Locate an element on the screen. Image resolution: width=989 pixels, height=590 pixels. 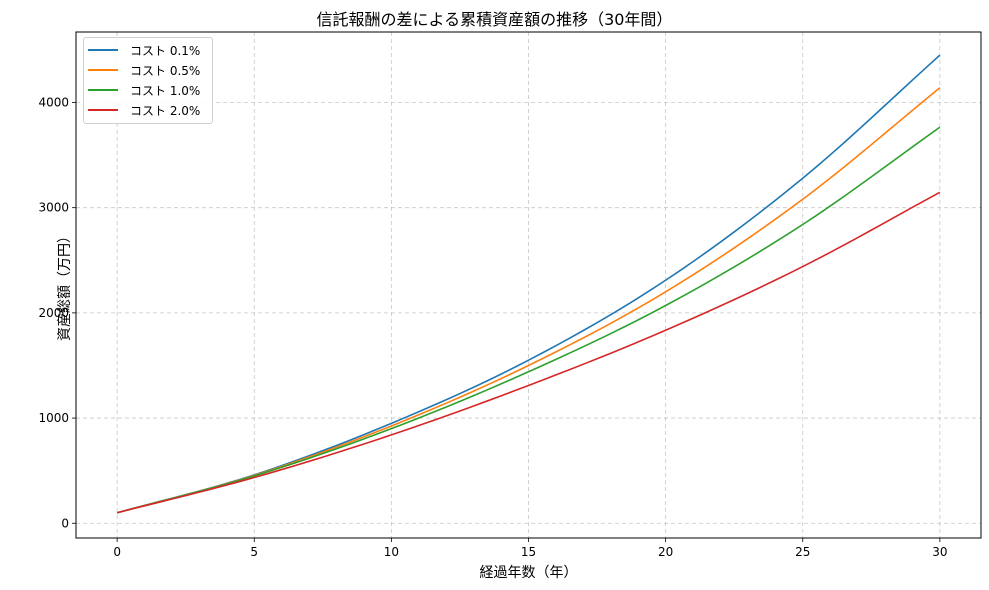
legend-label: コスト 0.1% is located at coordinates (165, 50).